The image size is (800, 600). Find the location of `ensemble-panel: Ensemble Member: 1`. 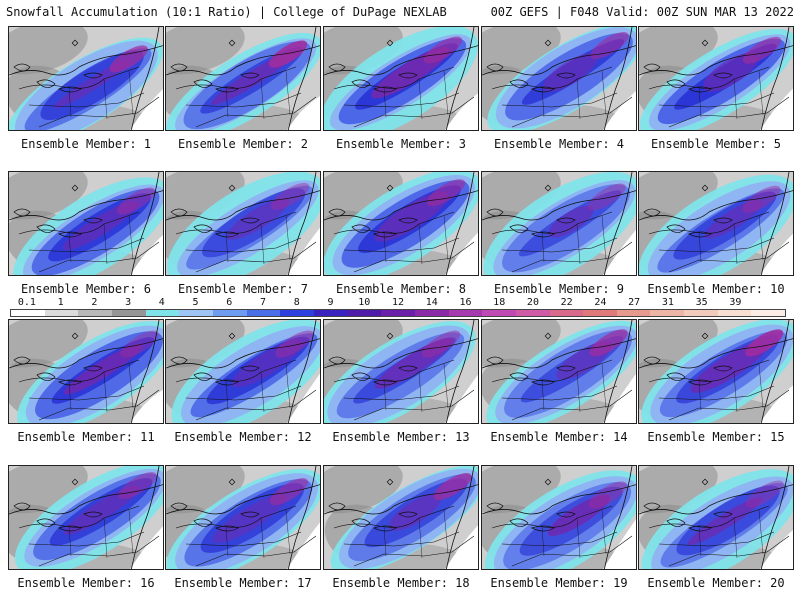

ensemble-panel: Ensemble Member: 1 is located at coordinates (86, 89).